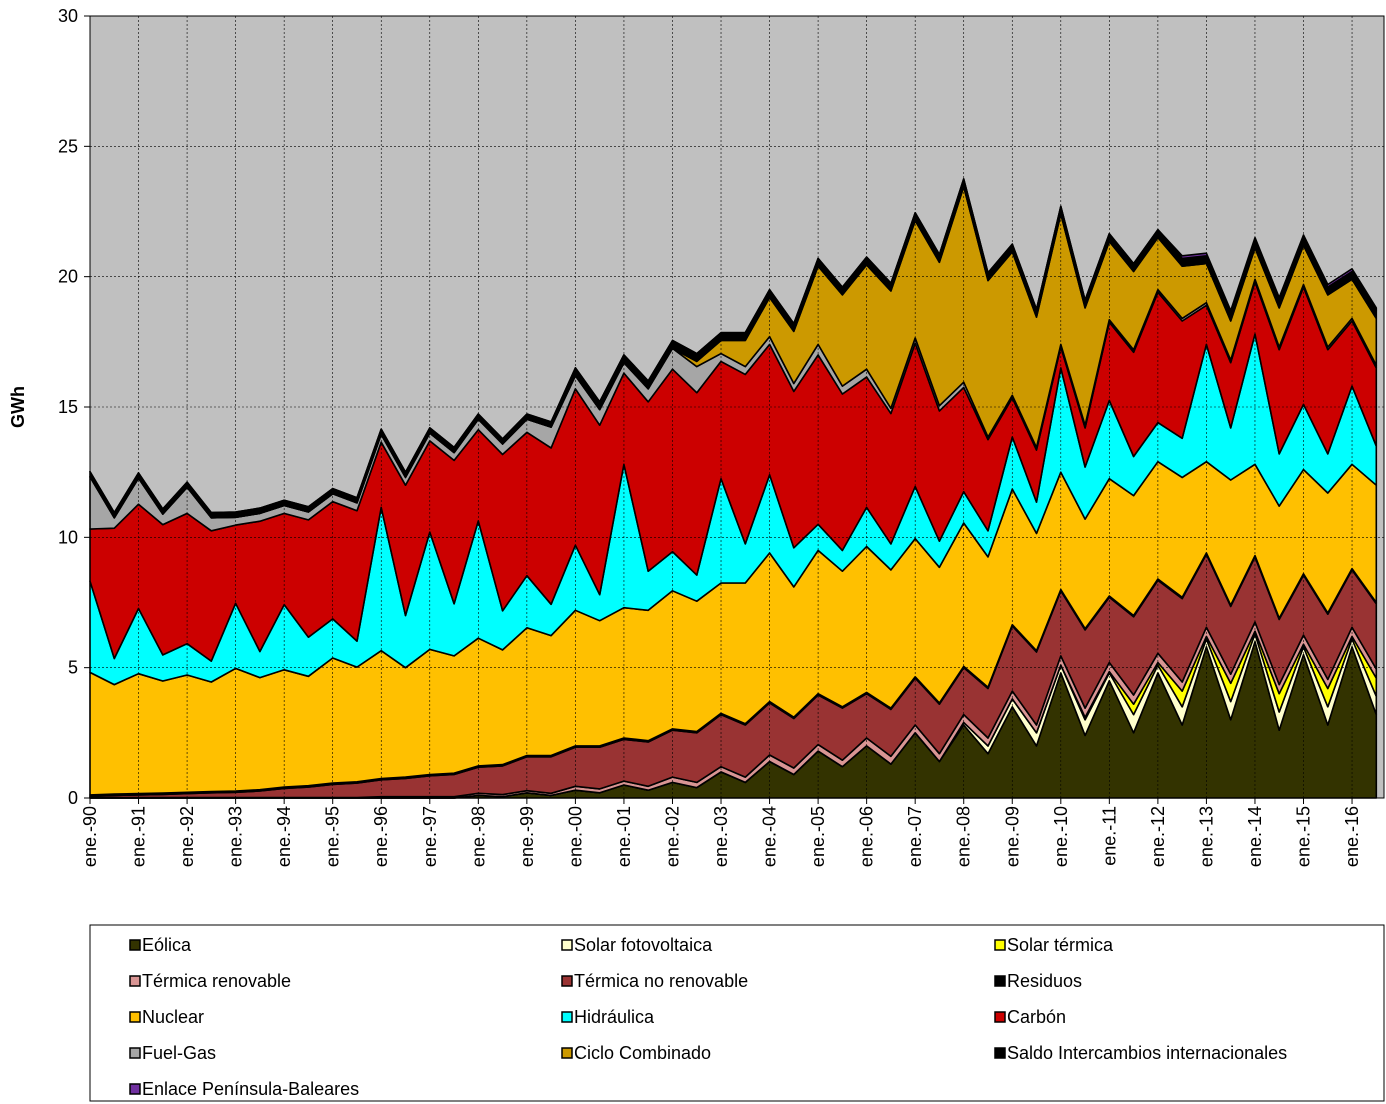 The height and width of the screenshot is (1104, 1386). Describe the element at coordinates (1061, 836) in the screenshot. I see `x-tick-label: ene.-10` at that location.